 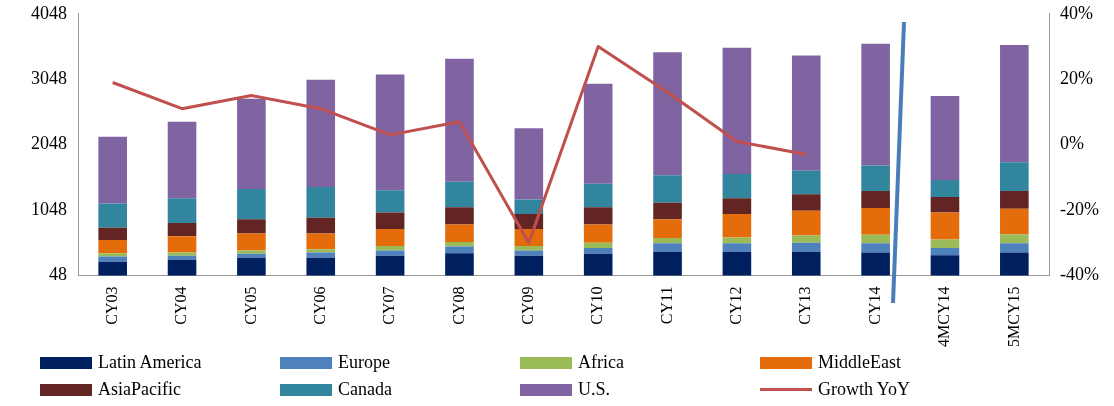 I want to click on legend-label: Canada, so click(x=365, y=389).